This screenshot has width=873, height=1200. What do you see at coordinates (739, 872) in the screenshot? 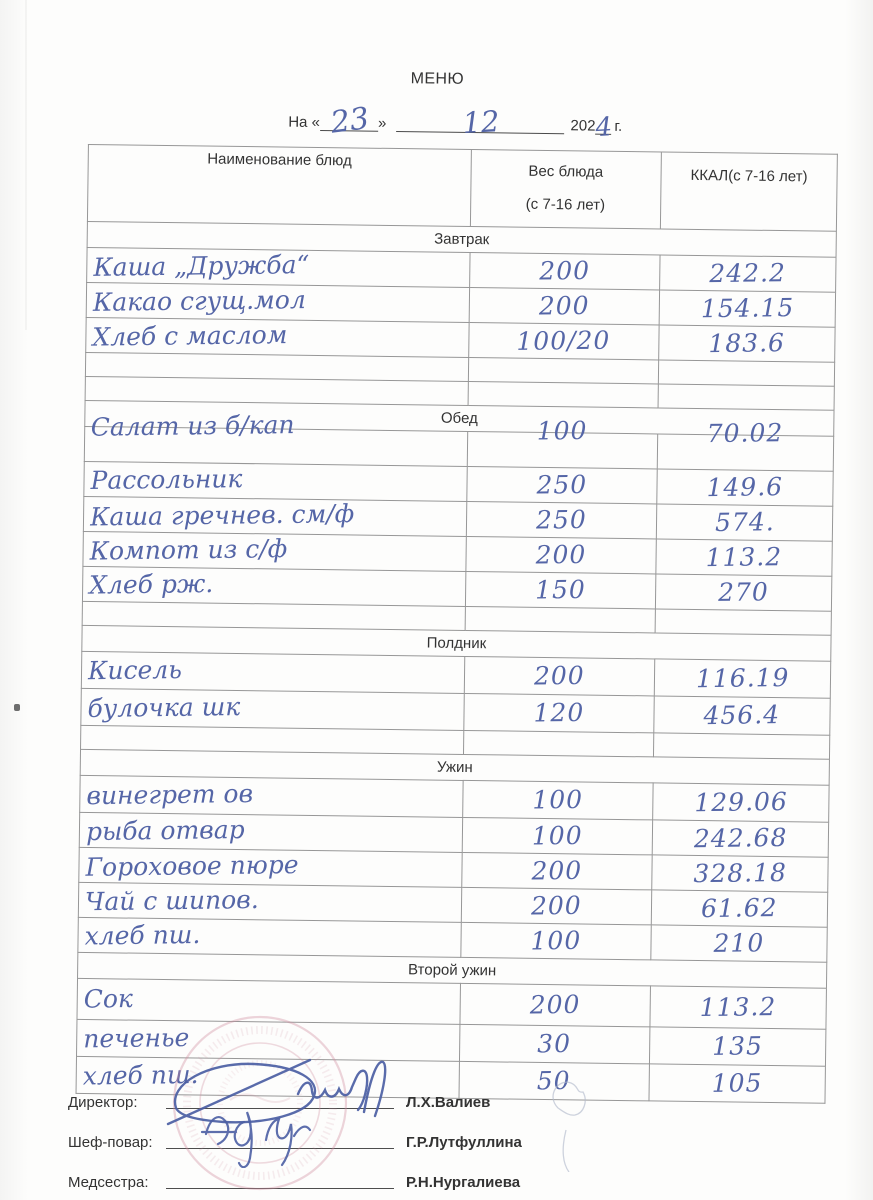
I see `dish-kcal: 328.18` at bounding box center [739, 872].